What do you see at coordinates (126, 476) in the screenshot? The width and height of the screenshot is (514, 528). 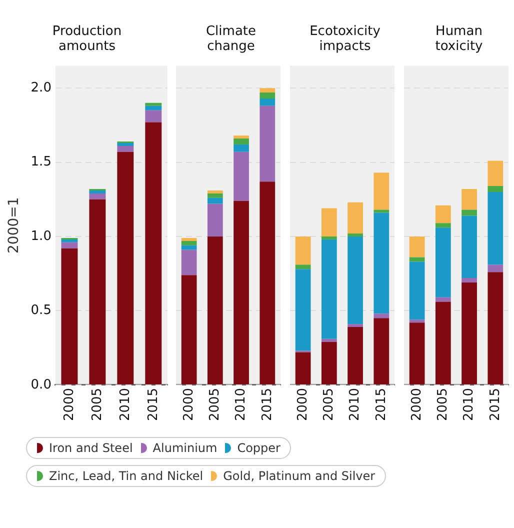 I see `legend-label: Zinc, Lead, Tin and Nickel` at bounding box center [126, 476].